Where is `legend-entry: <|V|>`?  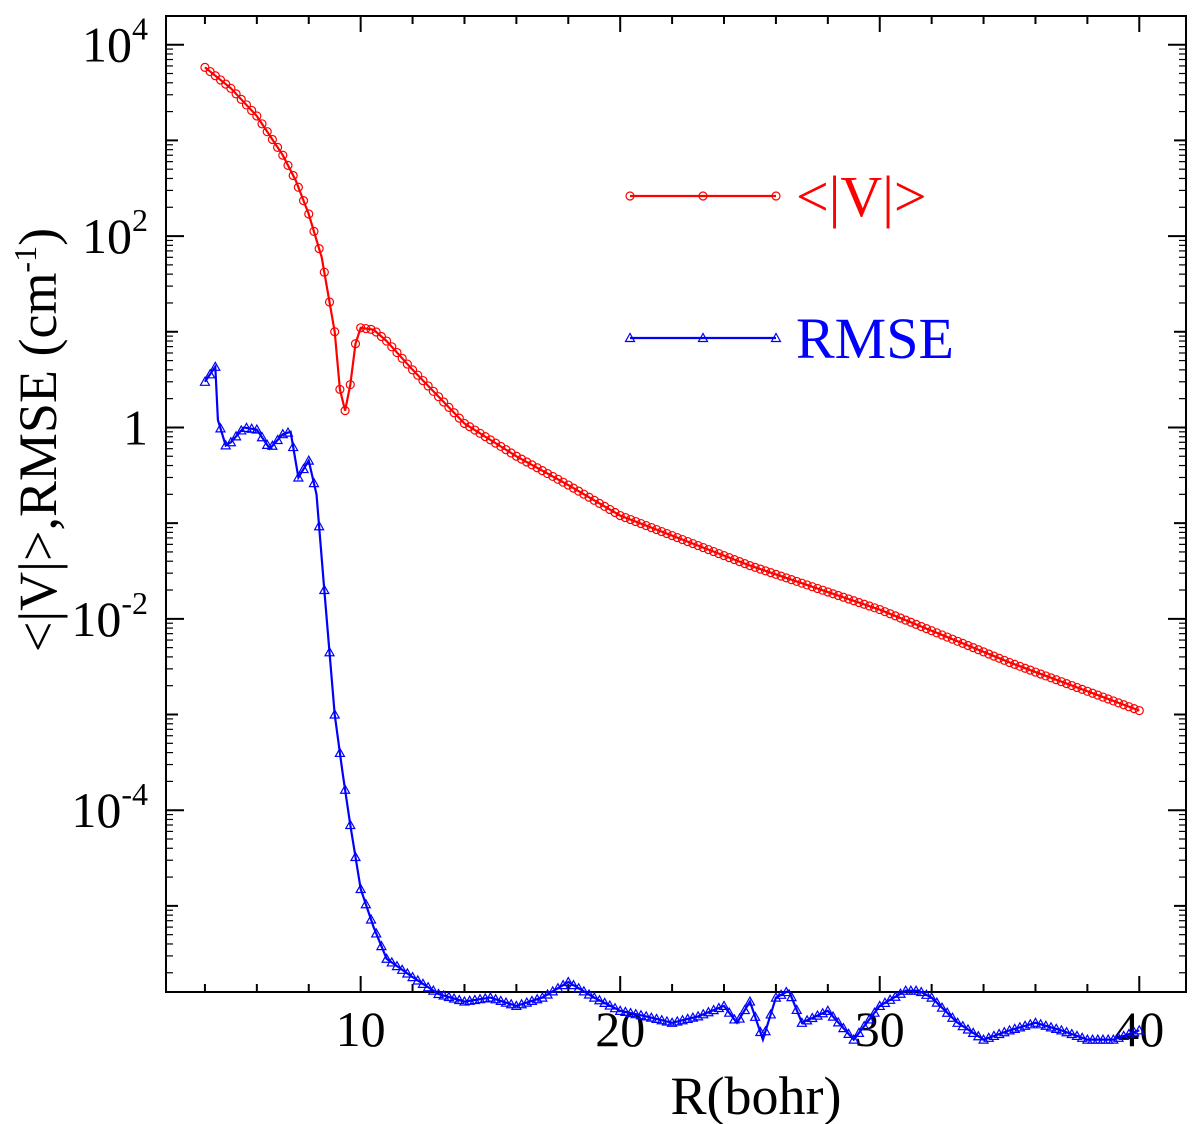 legend-entry: <|V|> is located at coordinates (776, 196).